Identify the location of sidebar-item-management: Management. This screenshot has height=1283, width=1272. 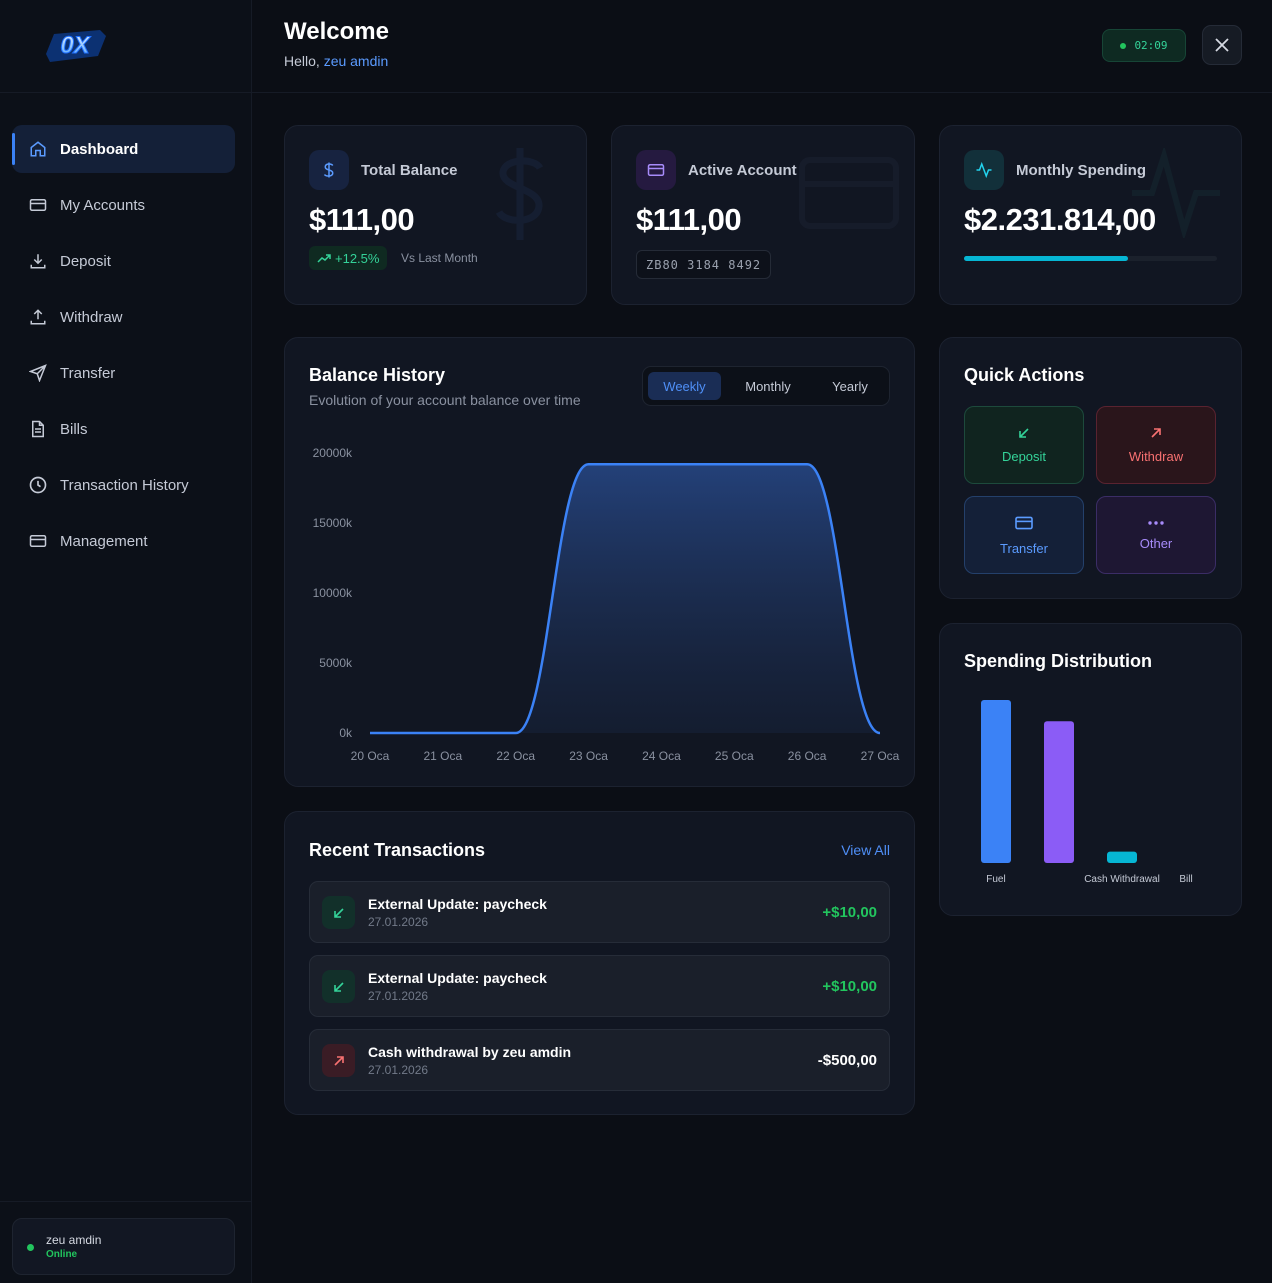
(123, 541).